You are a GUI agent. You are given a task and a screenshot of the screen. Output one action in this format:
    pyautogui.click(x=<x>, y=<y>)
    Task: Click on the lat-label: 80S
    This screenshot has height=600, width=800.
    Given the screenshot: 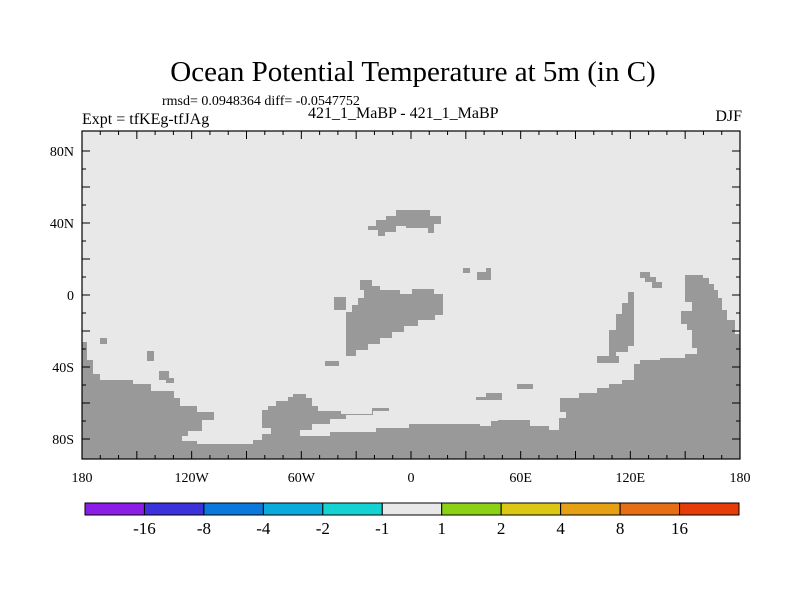 What is the action you would take?
    pyautogui.click(x=63, y=440)
    